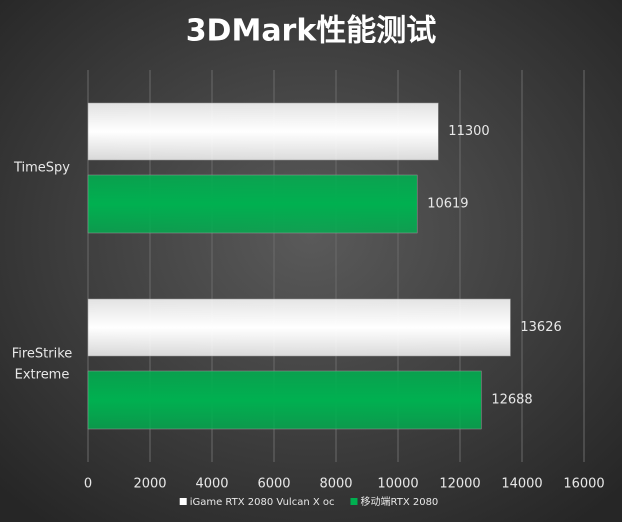  I want to click on x-tick-label: 10000, so click(397, 484).